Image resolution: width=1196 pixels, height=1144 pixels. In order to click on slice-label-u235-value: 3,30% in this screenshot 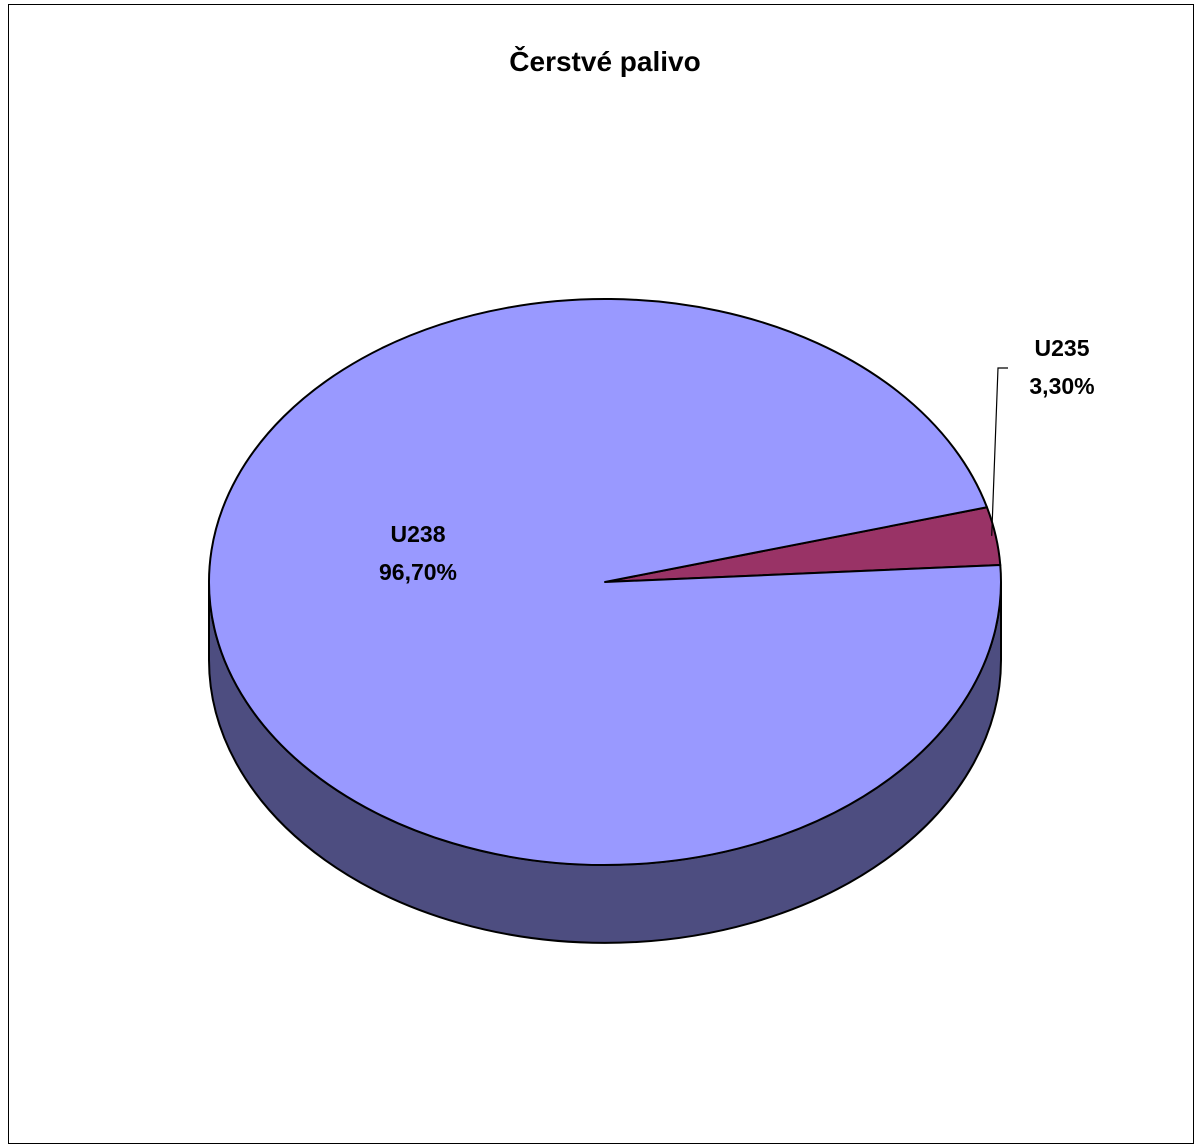, I will do `click(1061, 386)`.